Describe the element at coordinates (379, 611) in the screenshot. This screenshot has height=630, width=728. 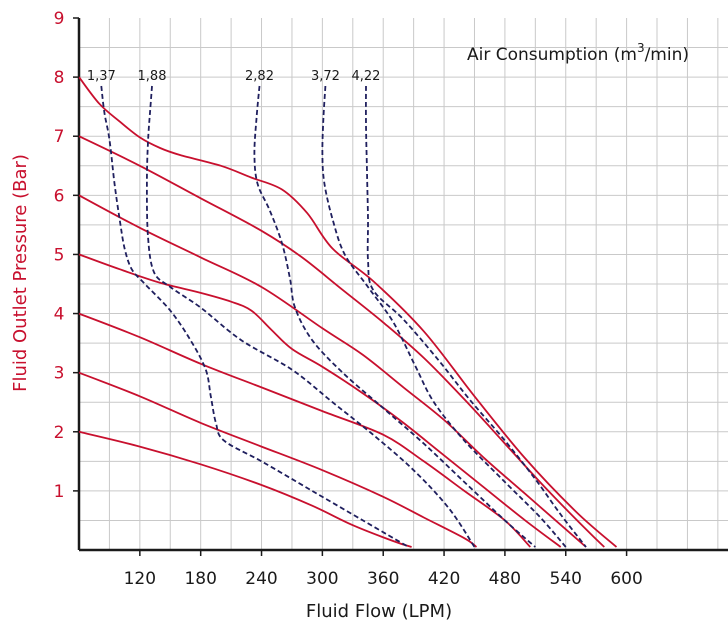
I see `x-axis-label: Fluid Flow (LPM)` at that location.